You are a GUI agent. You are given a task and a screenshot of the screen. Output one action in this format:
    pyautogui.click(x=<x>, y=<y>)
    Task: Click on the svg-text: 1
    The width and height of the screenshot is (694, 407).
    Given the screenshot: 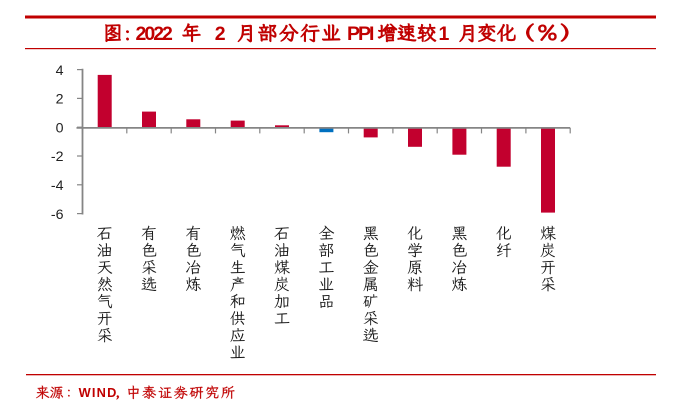 What is the action you would take?
    pyautogui.click(x=444, y=34)
    